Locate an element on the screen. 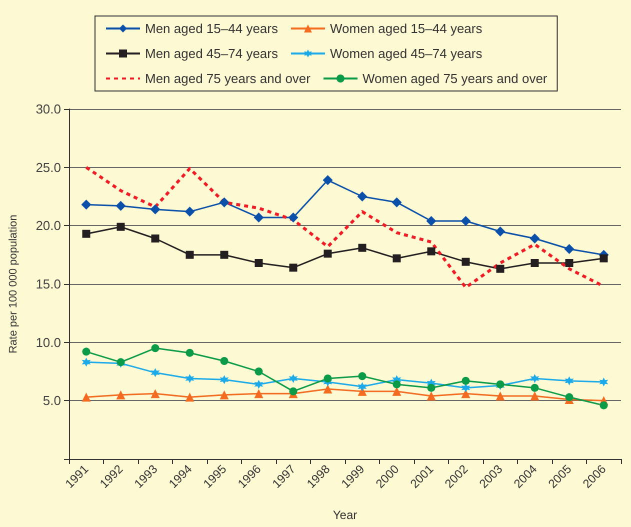  y-tick-label: 20.0 is located at coordinates (48, 226).